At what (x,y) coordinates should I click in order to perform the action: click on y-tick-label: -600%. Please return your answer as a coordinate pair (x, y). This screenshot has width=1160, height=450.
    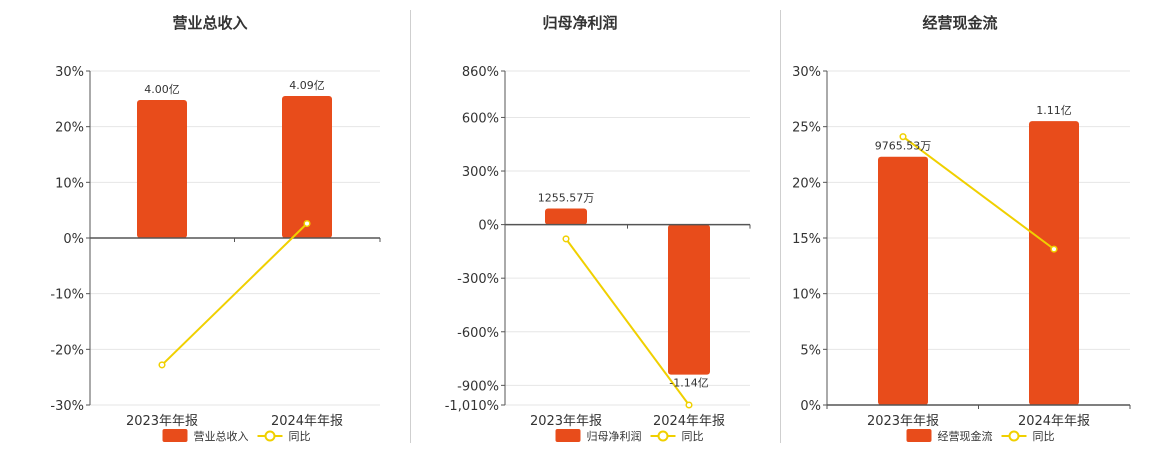
    Looking at the image, I should click on (478, 333).